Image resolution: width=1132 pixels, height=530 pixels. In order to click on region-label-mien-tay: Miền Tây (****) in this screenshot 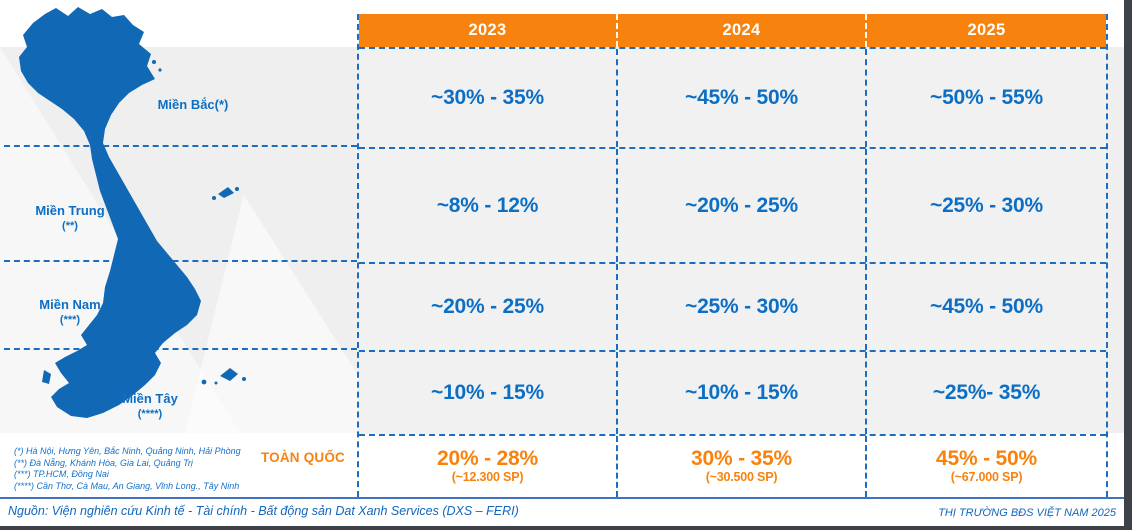, I will do `click(150, 405)`.